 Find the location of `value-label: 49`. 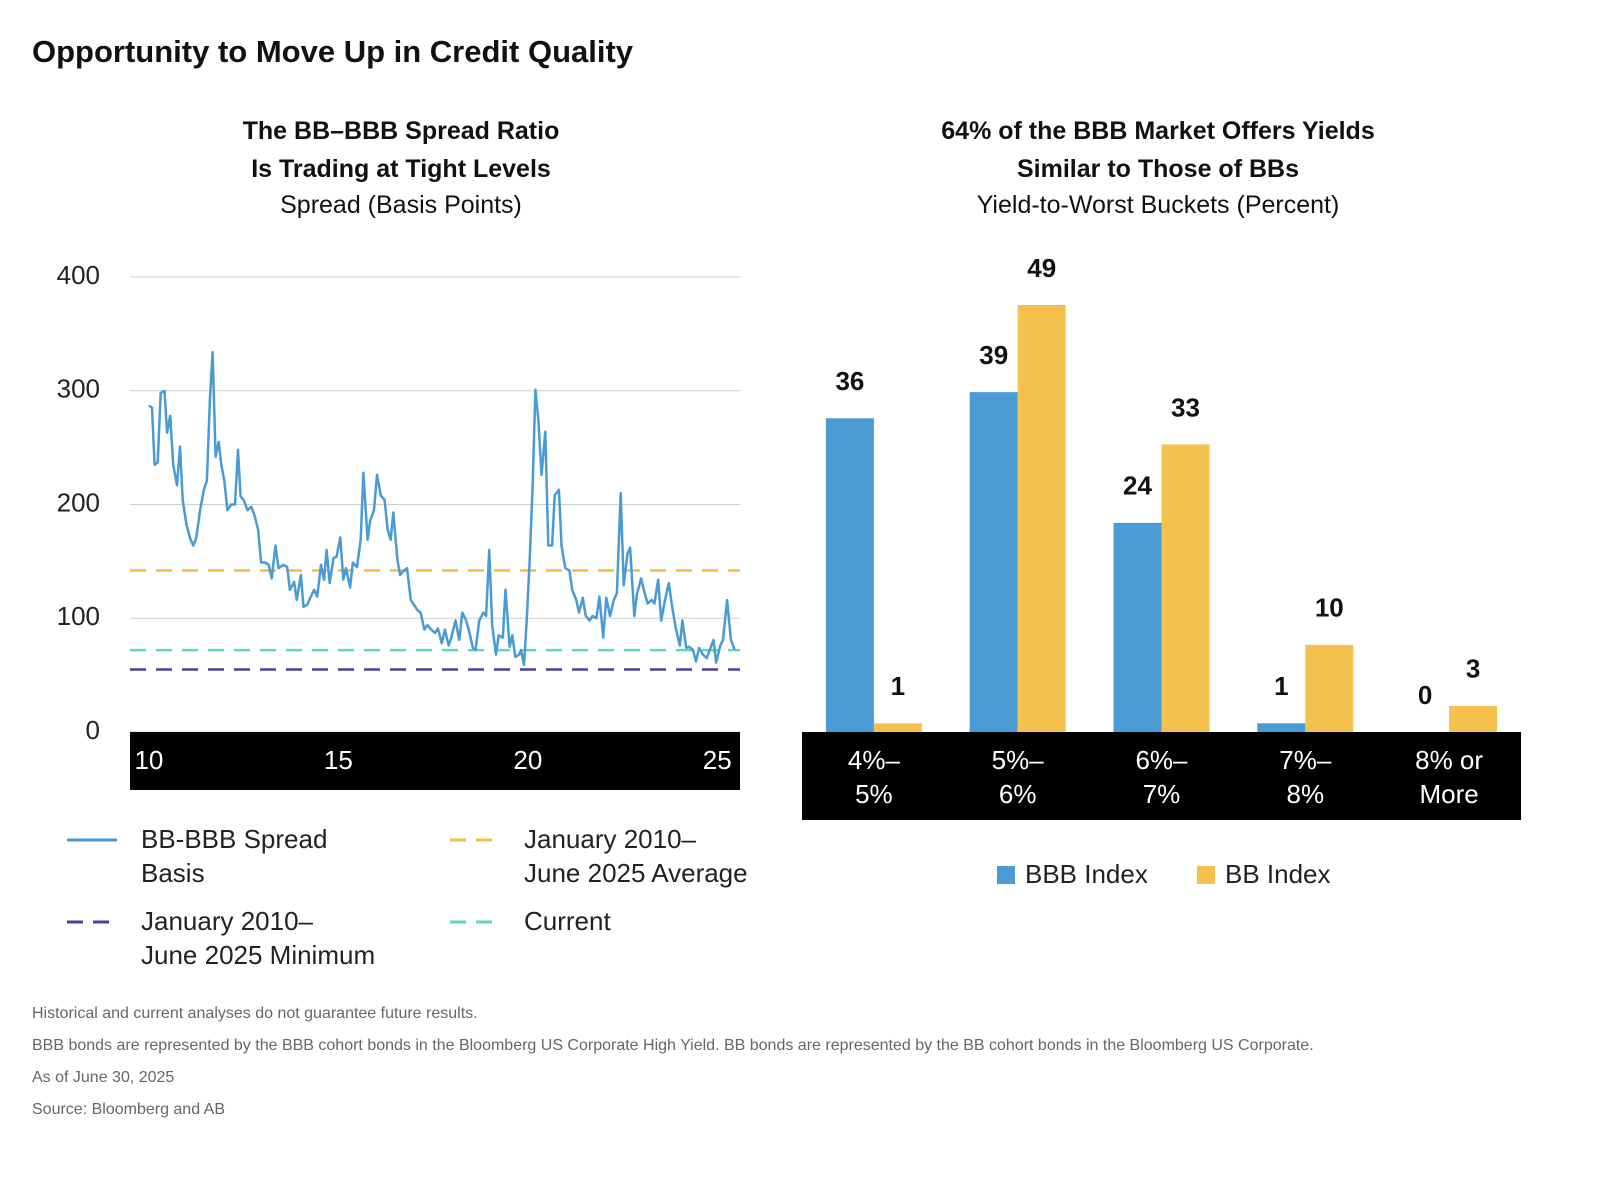

value-label: 49 is located at coordinates (1041, 268).